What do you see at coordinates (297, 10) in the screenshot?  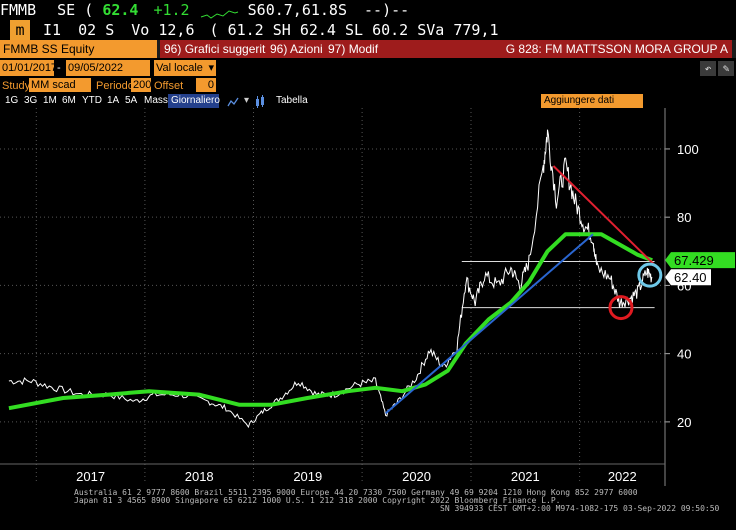 I see `day-range: S60.7,61.8S` at bounding box center [297, 10].